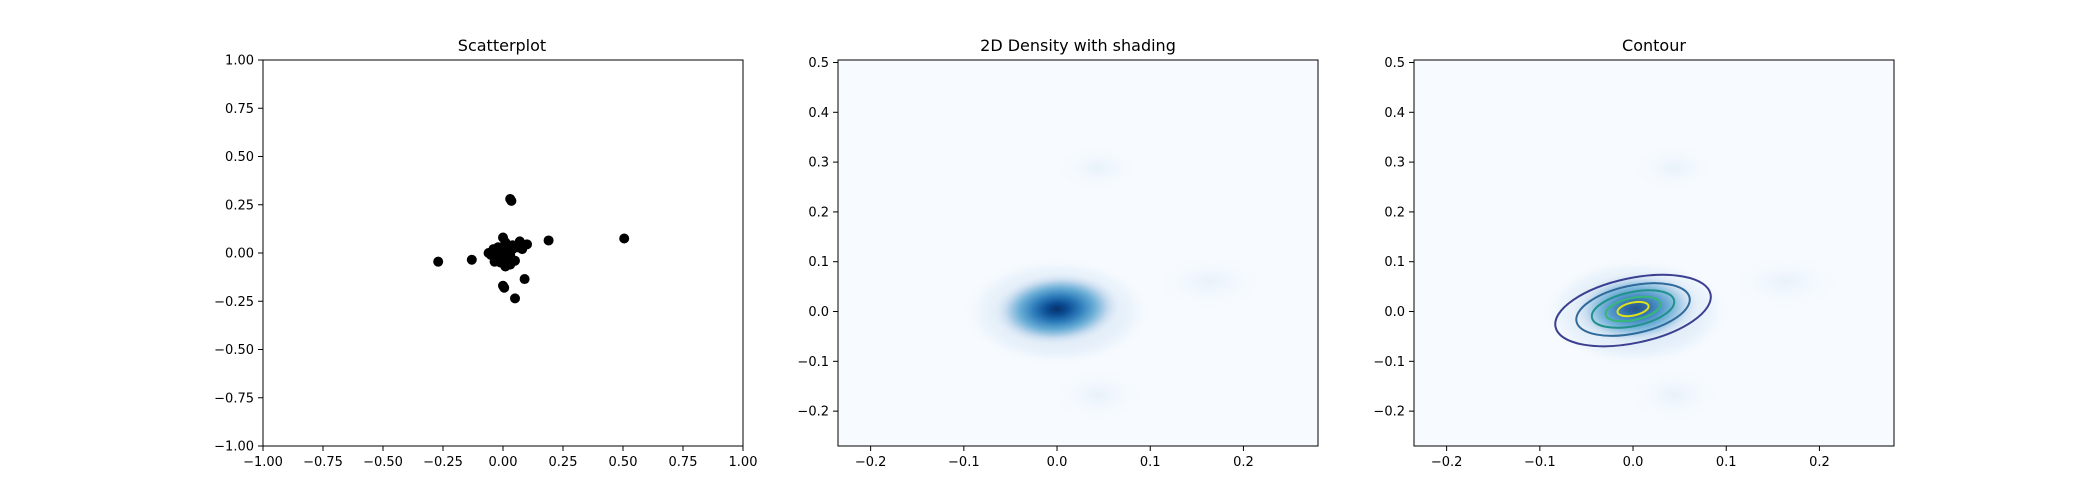 The height and width of the screenshot is (500, 2100). What do you see at coordinates (623, 462) in the screenshot?
I see `x-tick-label: 0.50` at bounding box center [623, 462].